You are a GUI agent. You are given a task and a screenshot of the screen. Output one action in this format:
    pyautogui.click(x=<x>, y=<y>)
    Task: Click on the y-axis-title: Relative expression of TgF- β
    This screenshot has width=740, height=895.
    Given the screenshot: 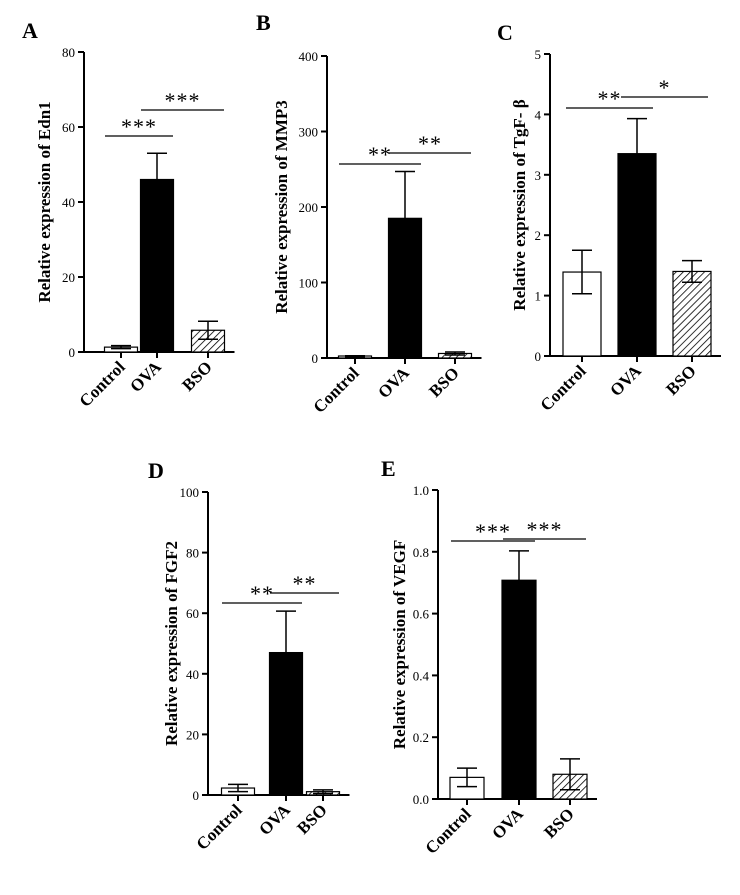 What is the action you would take?
    pyautogui.click(x=519, y=204)
    